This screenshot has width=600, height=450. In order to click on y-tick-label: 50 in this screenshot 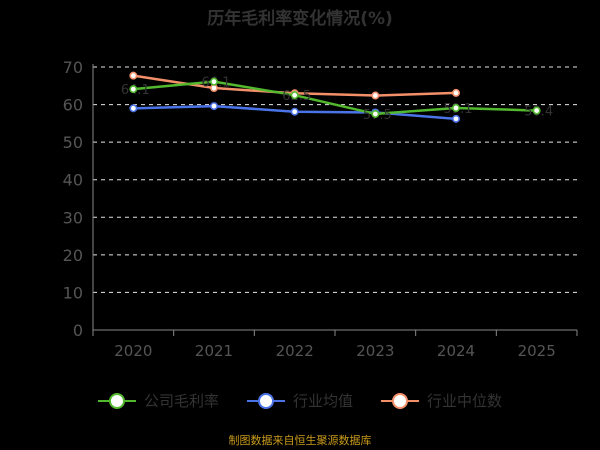, I will do `click(73, 142)`.